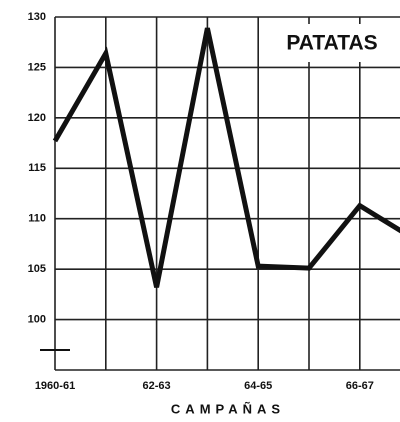 The height and width of the screenshot is (422, 400). What do you see at coordinates (37, 17) in the screenshot?
I see `y-tick-label: 130` at bounding box center [37, 17].